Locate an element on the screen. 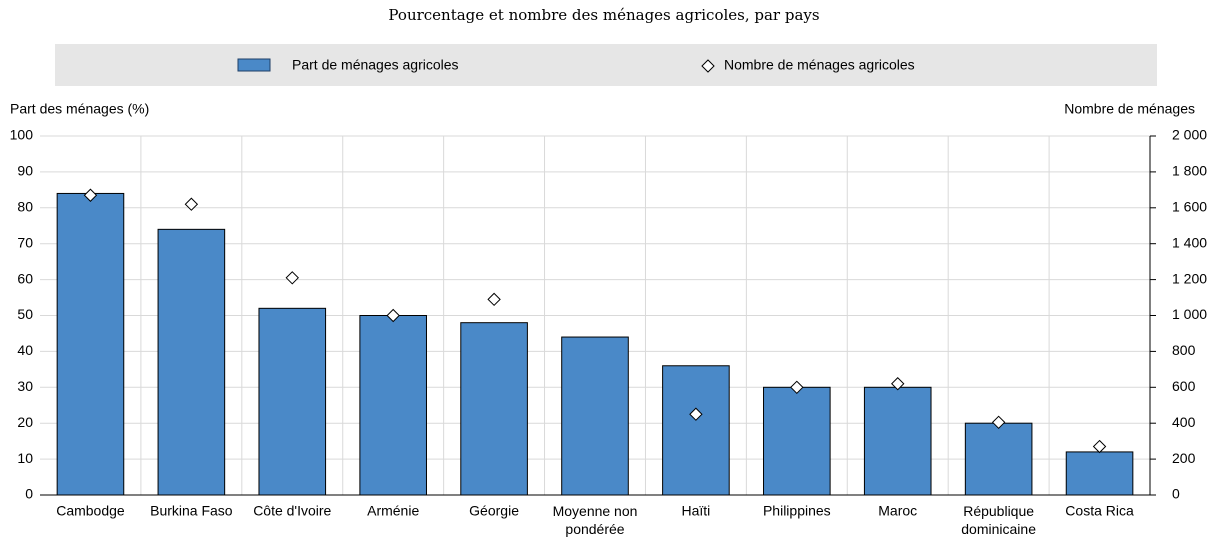 The image size is (1208, 542). y-tick-label: 90 is located at coordinates (25, 171).